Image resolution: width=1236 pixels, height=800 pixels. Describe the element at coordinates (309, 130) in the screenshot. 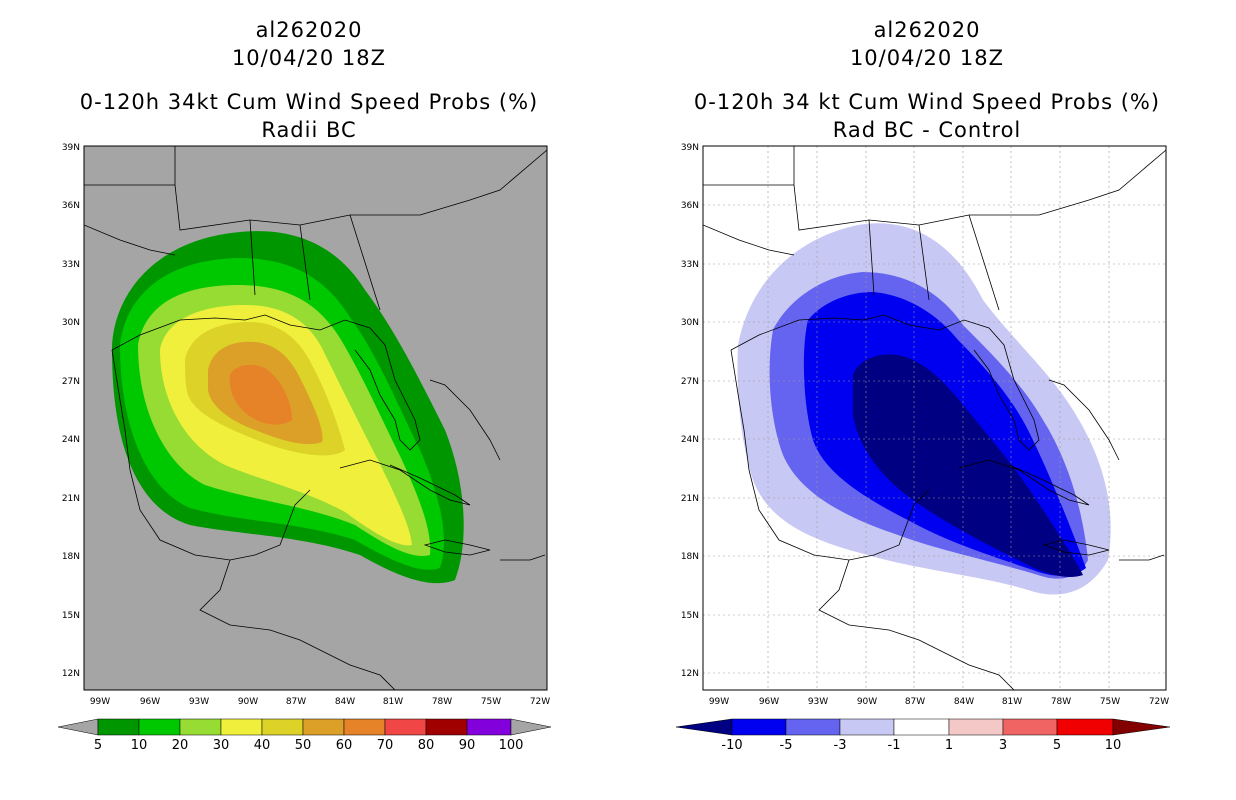

I see `subtitle: Radii BC` at that location.